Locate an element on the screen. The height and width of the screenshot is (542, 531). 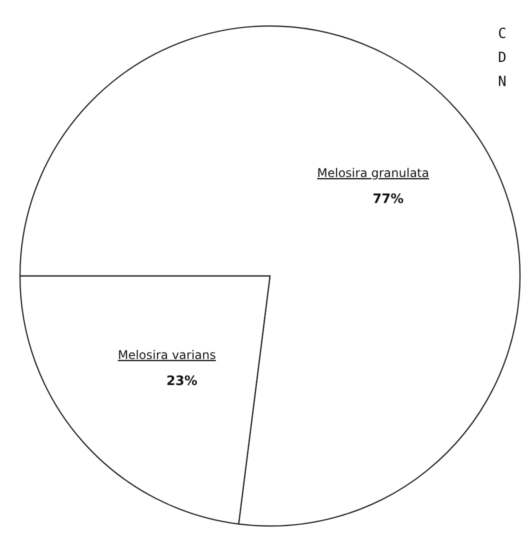
text: C is located at coordinates (502, 34).